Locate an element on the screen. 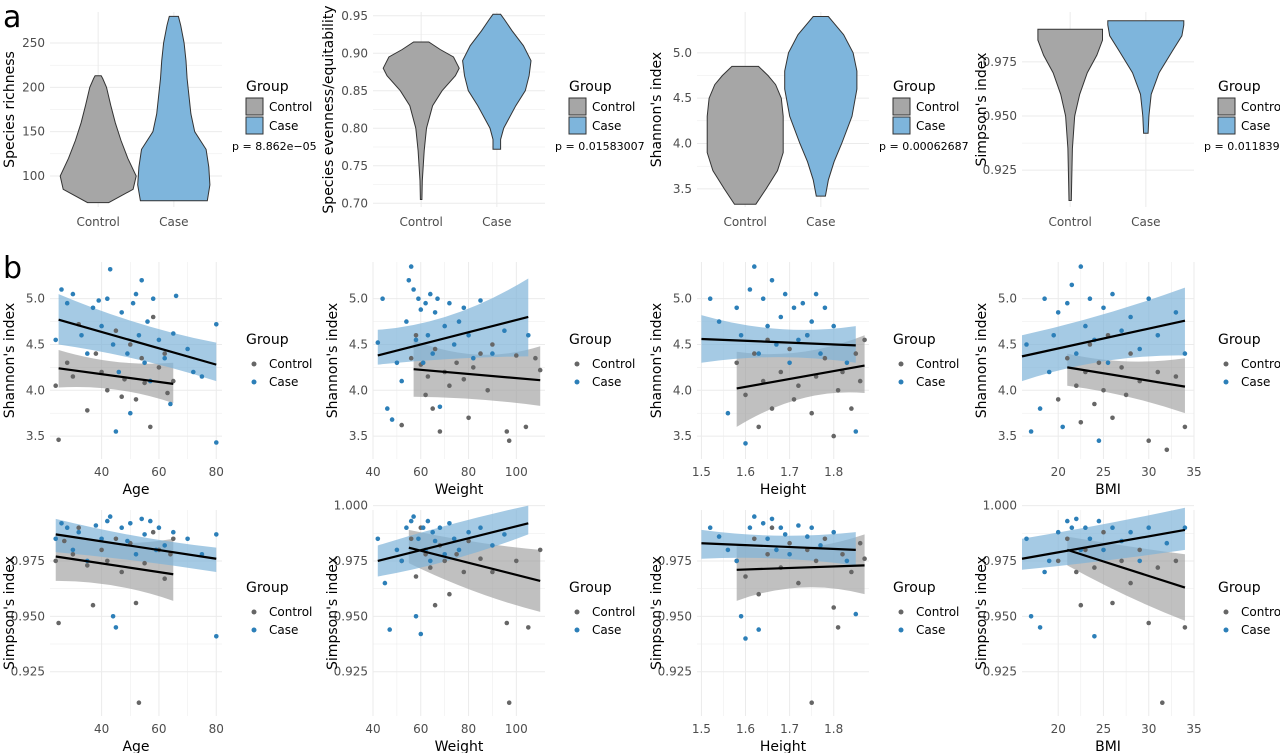 Image resolution: width=1280 pixels, height=753 pixels. points-case is located at coordinates (783, 577).